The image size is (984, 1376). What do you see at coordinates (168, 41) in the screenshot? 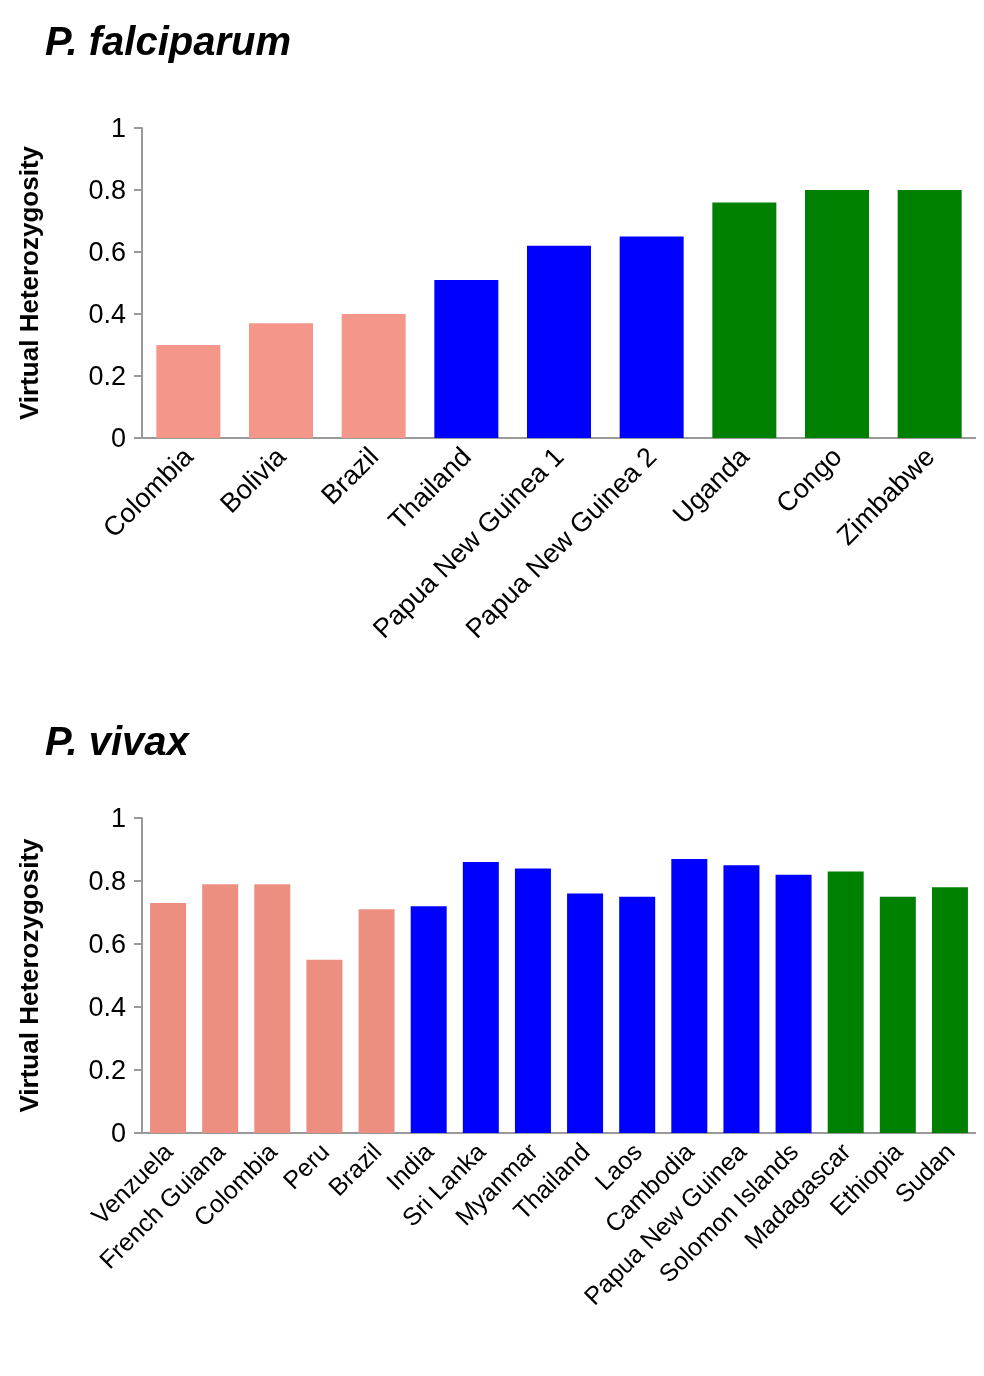
I see `chart-title: P. falciparum` at bounding box center [168, 41].